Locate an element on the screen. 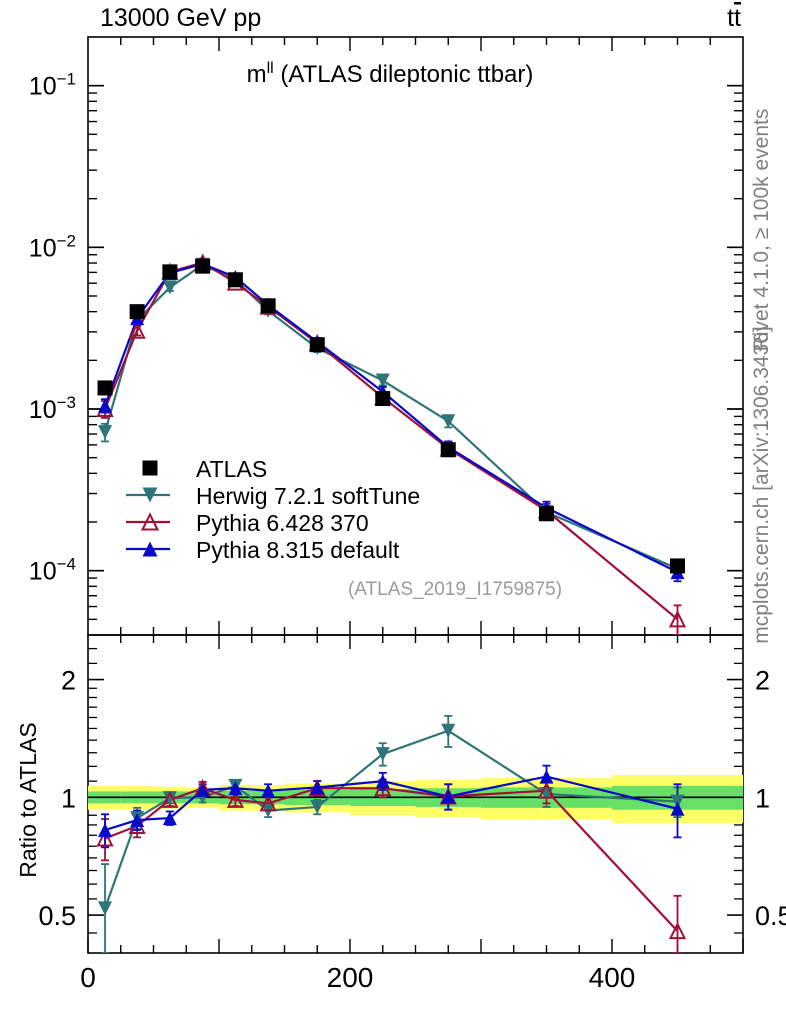  legend-label: ATLAS is located at coordinates (231, 469).